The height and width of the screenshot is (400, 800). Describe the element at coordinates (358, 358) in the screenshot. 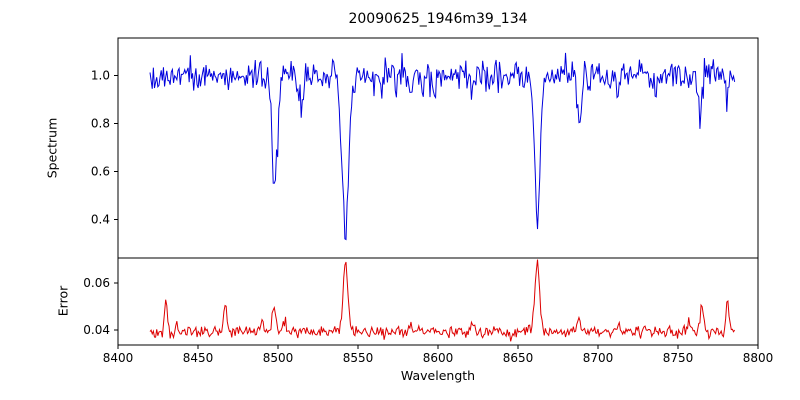

I see `x-tick-label: 8550` at that location.